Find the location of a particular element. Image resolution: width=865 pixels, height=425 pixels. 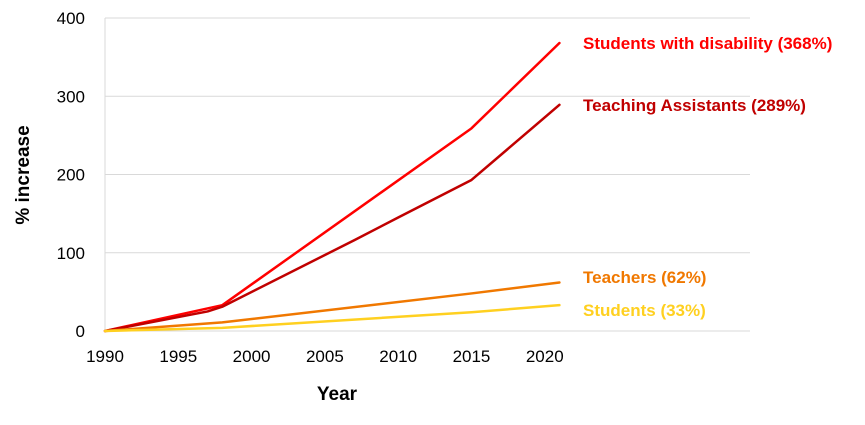

series-label: Teachers (62%) is located at coordinates (644, 277).